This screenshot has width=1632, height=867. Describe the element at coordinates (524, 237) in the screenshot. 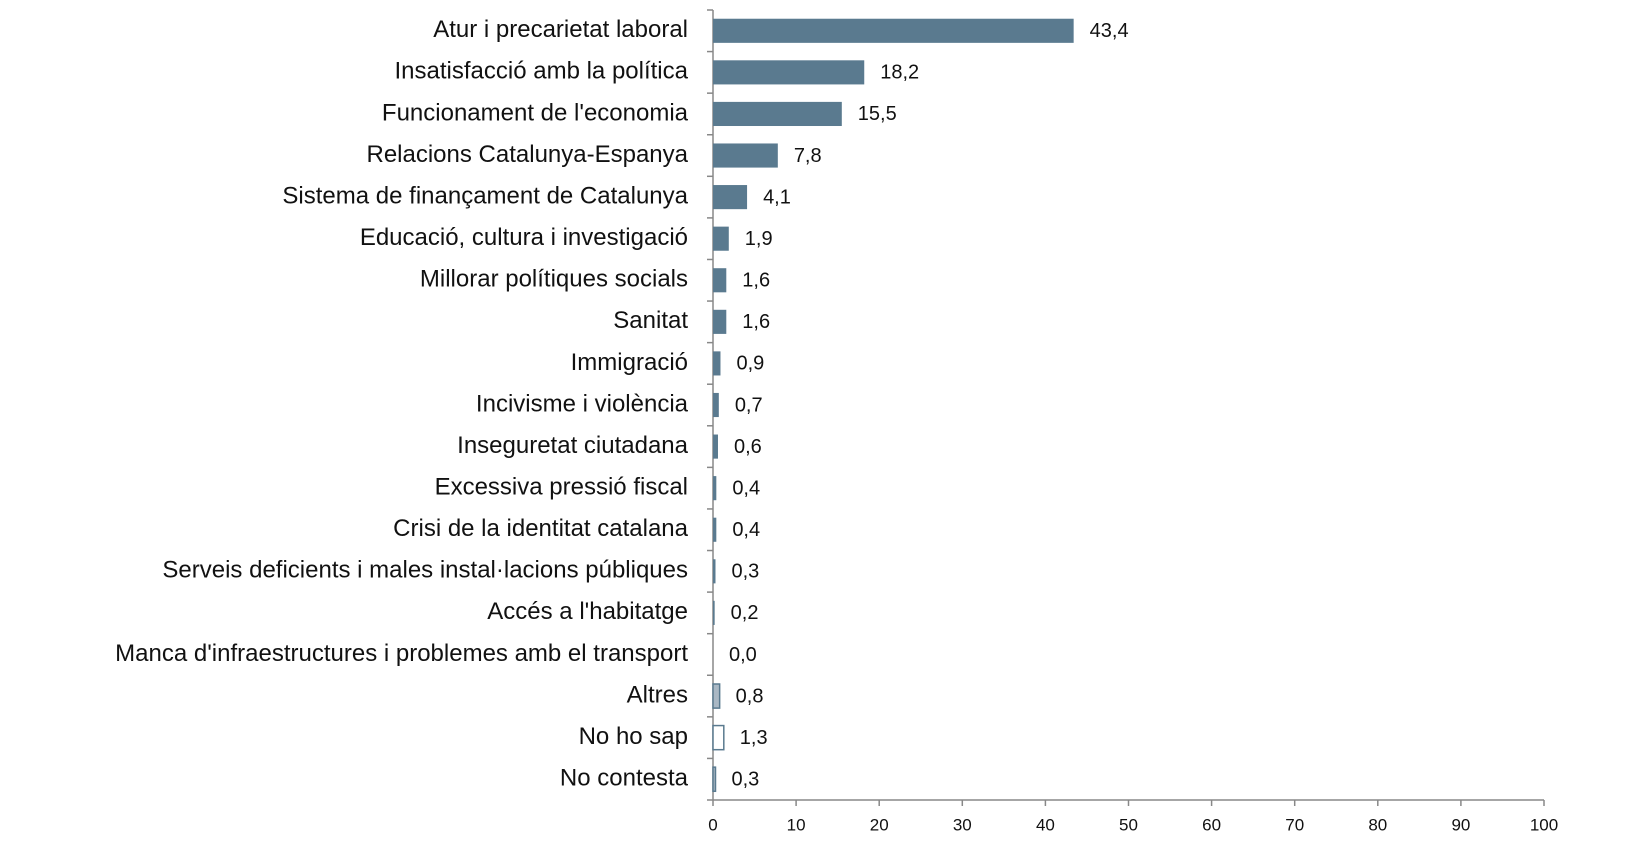

I see `category-label: Educació, cultura i investigació` at that location.